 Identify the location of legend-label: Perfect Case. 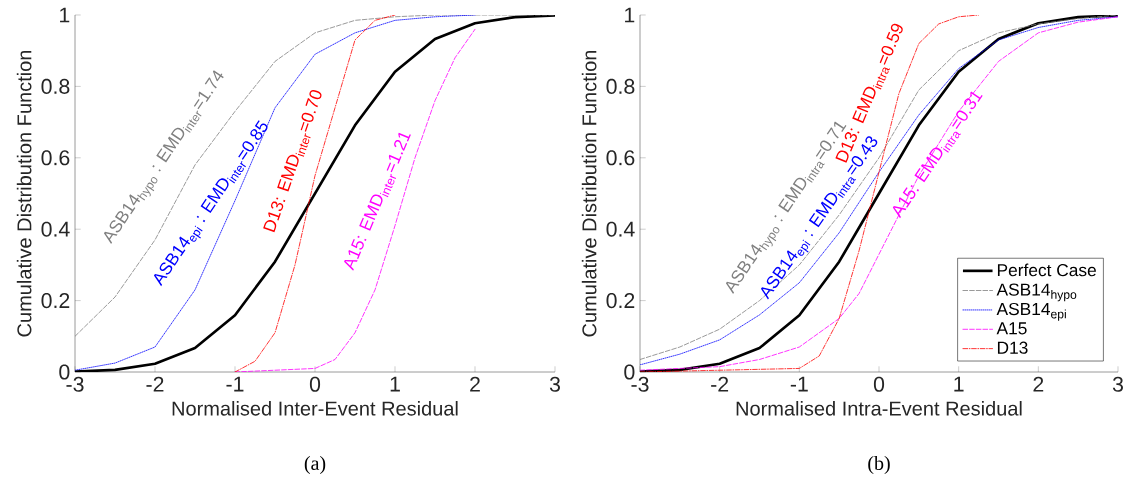
(1046, 270).